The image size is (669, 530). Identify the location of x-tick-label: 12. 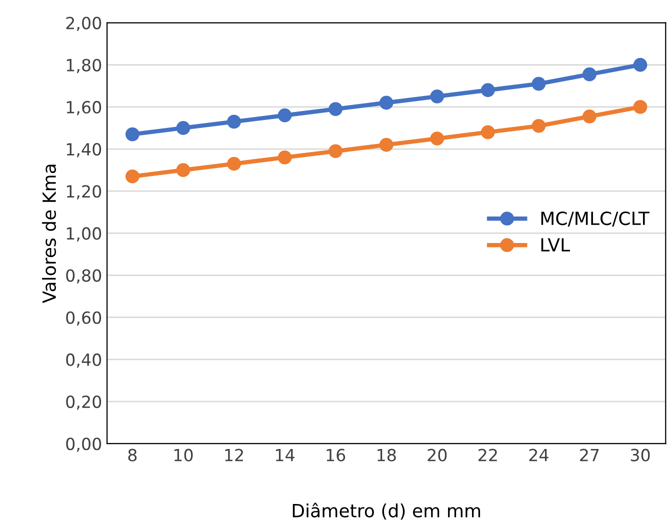
(234, 455).